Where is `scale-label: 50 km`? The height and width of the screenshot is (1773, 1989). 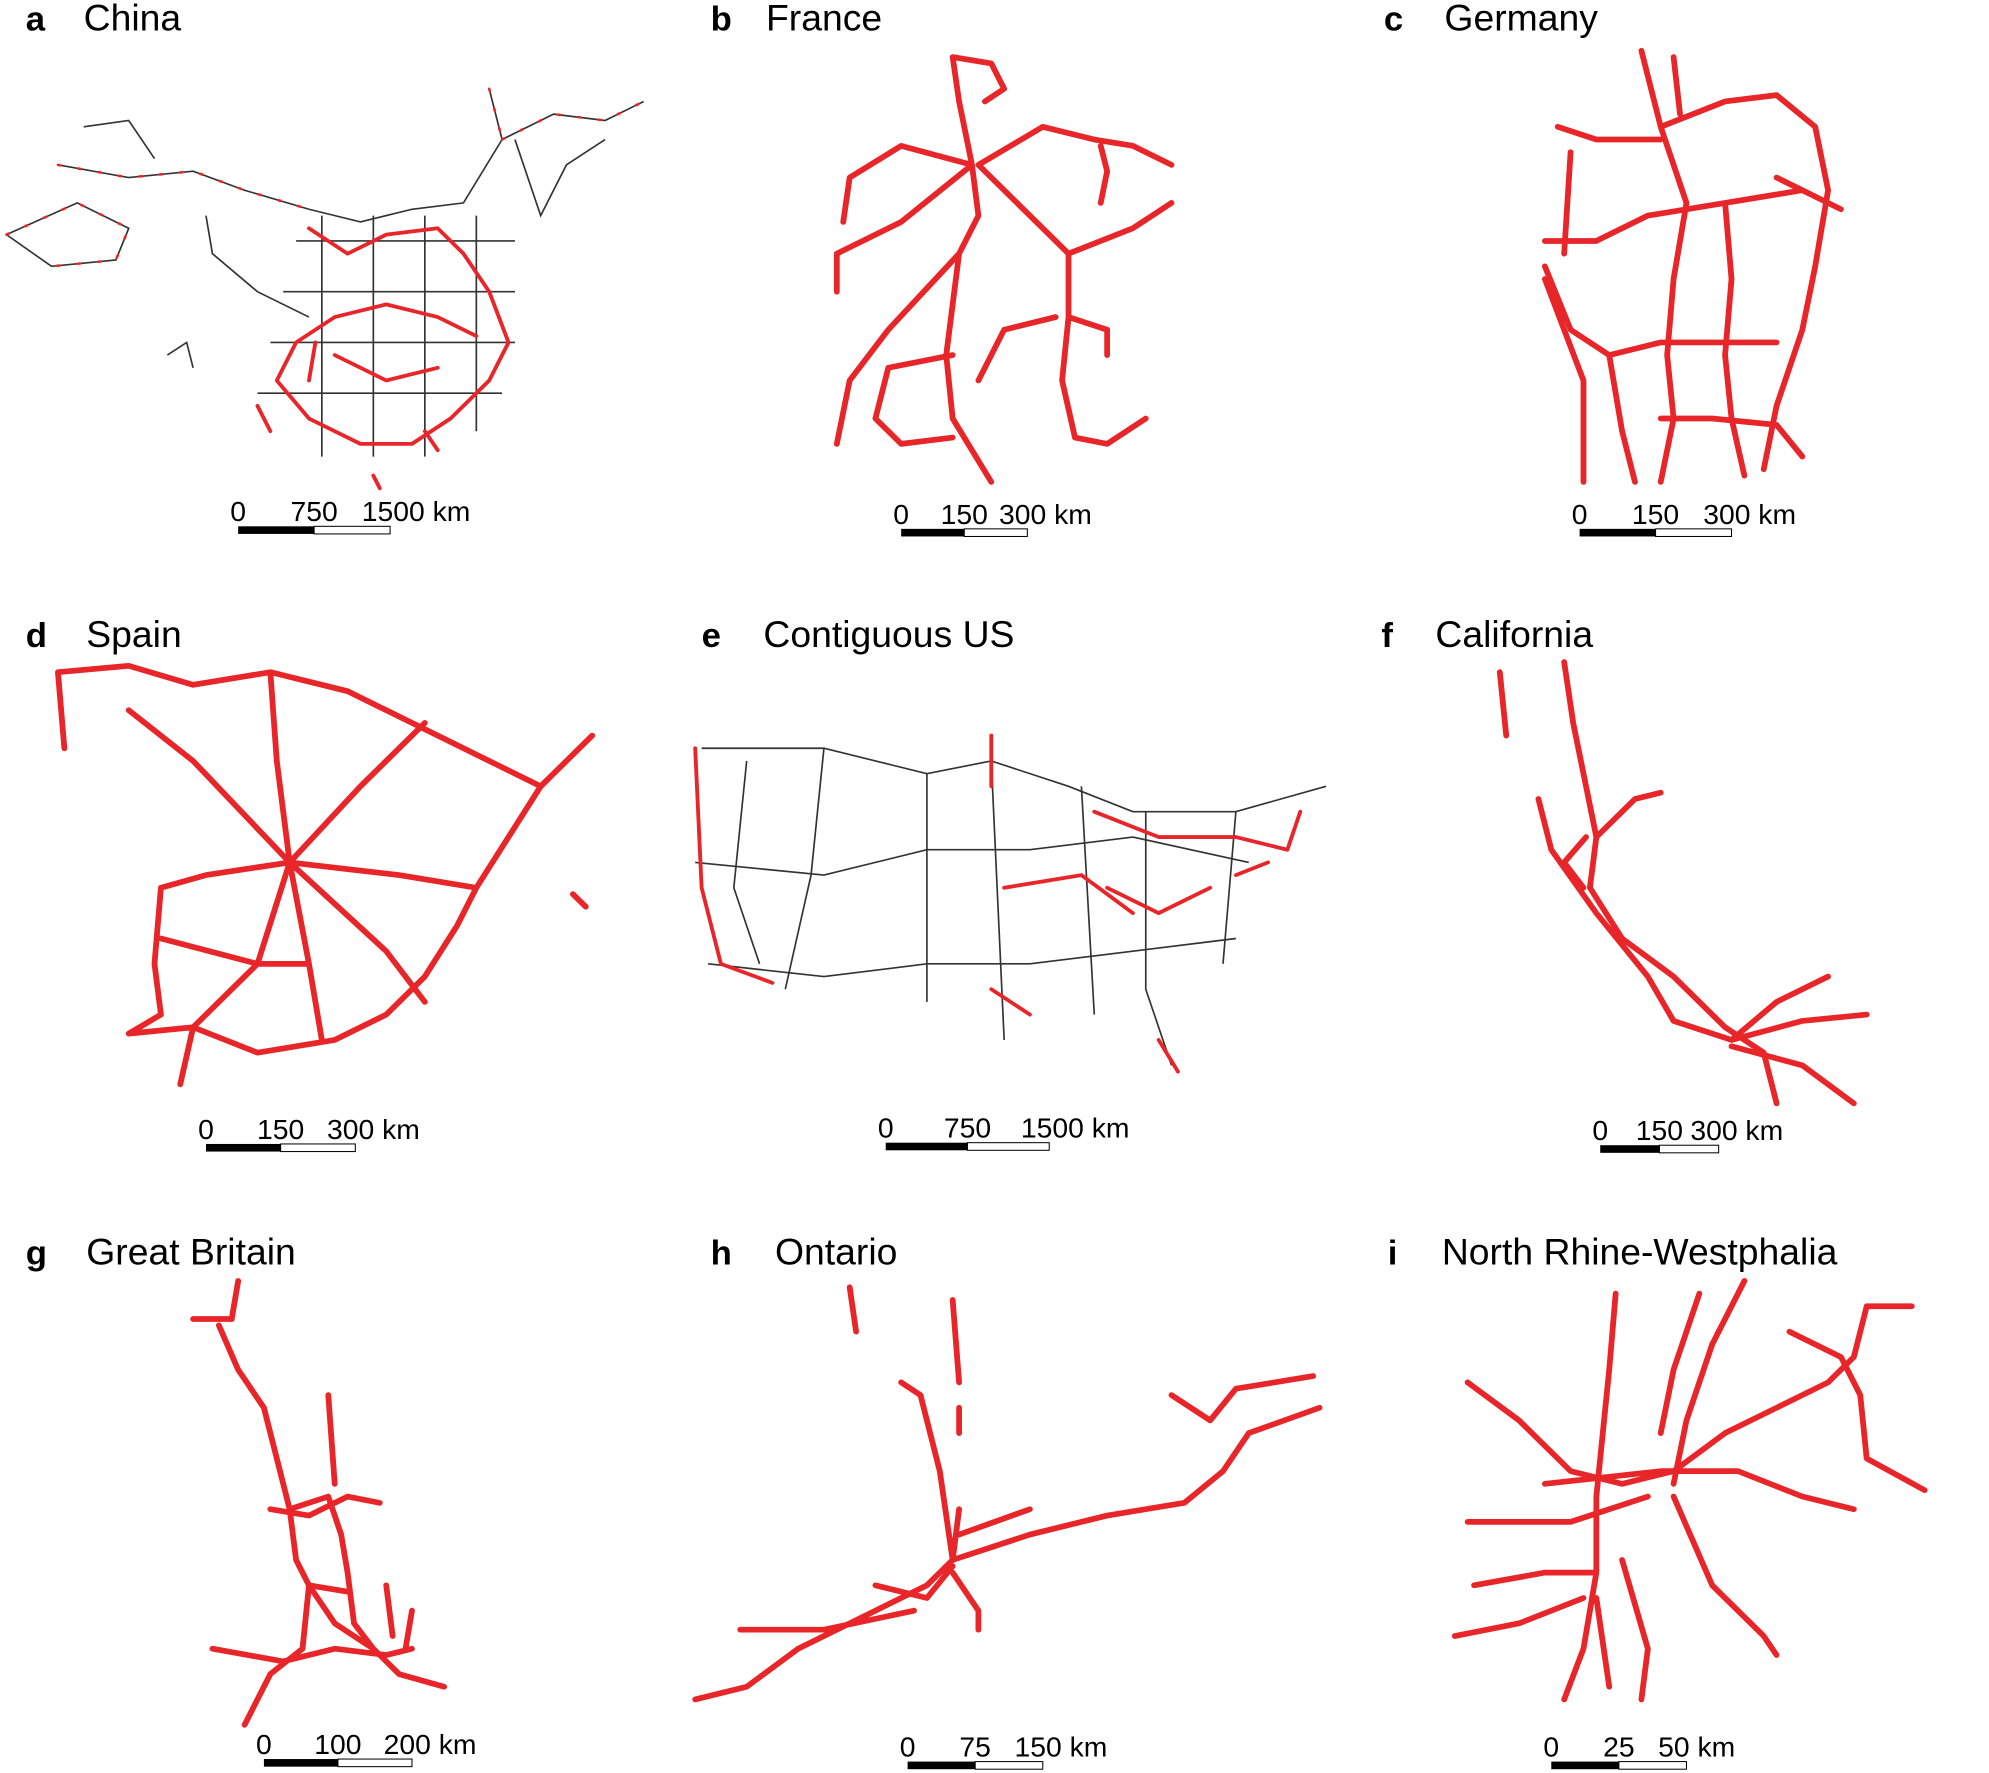 scale-label: 50 km is located at coordinates (1696, 1747).